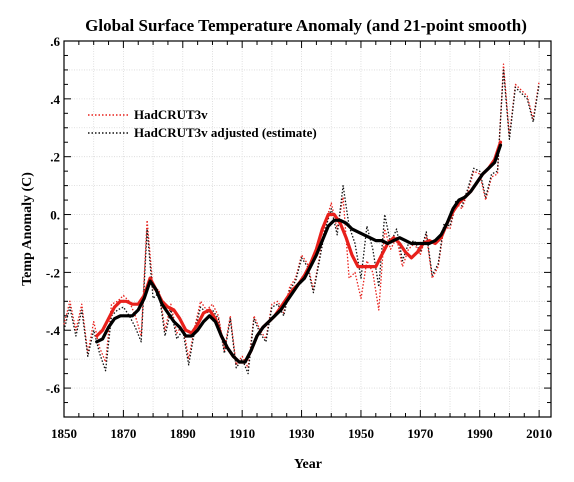 The image size is (574, 482). What do you see at coordinates (55, 215) in the screenshot?
I see `y-tick-label: 0.` at bounding box center [55, 215].